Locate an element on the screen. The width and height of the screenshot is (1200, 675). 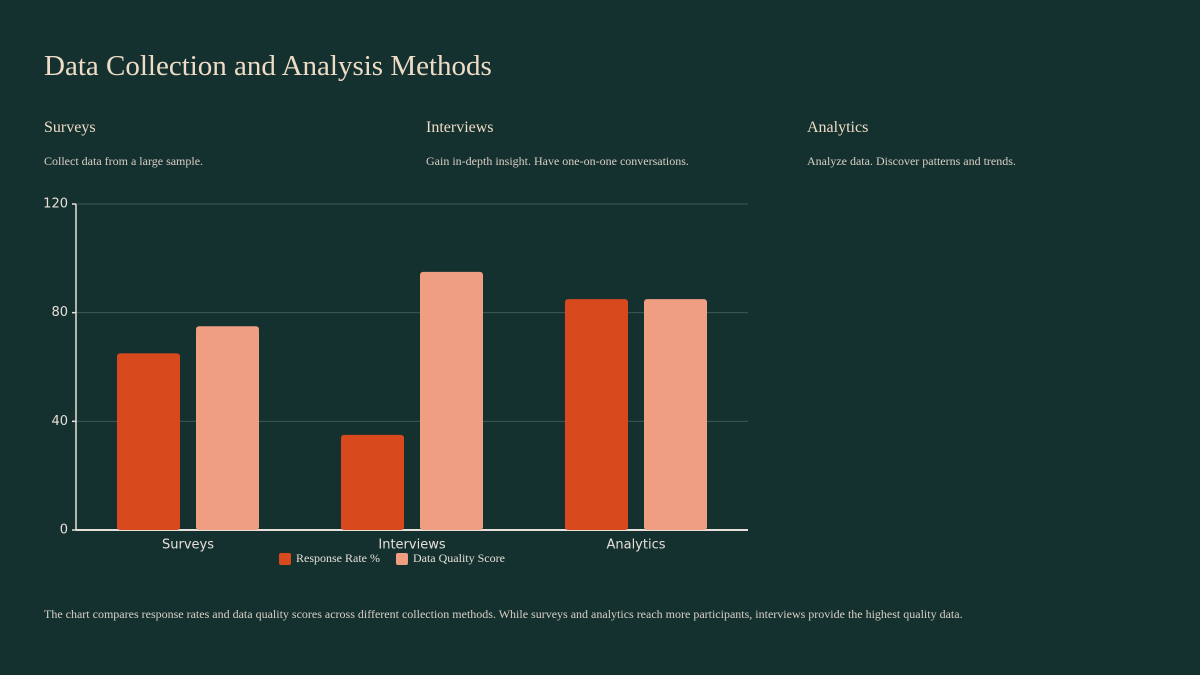
y-tick-label: 40 is located at coordinates (59, 421).